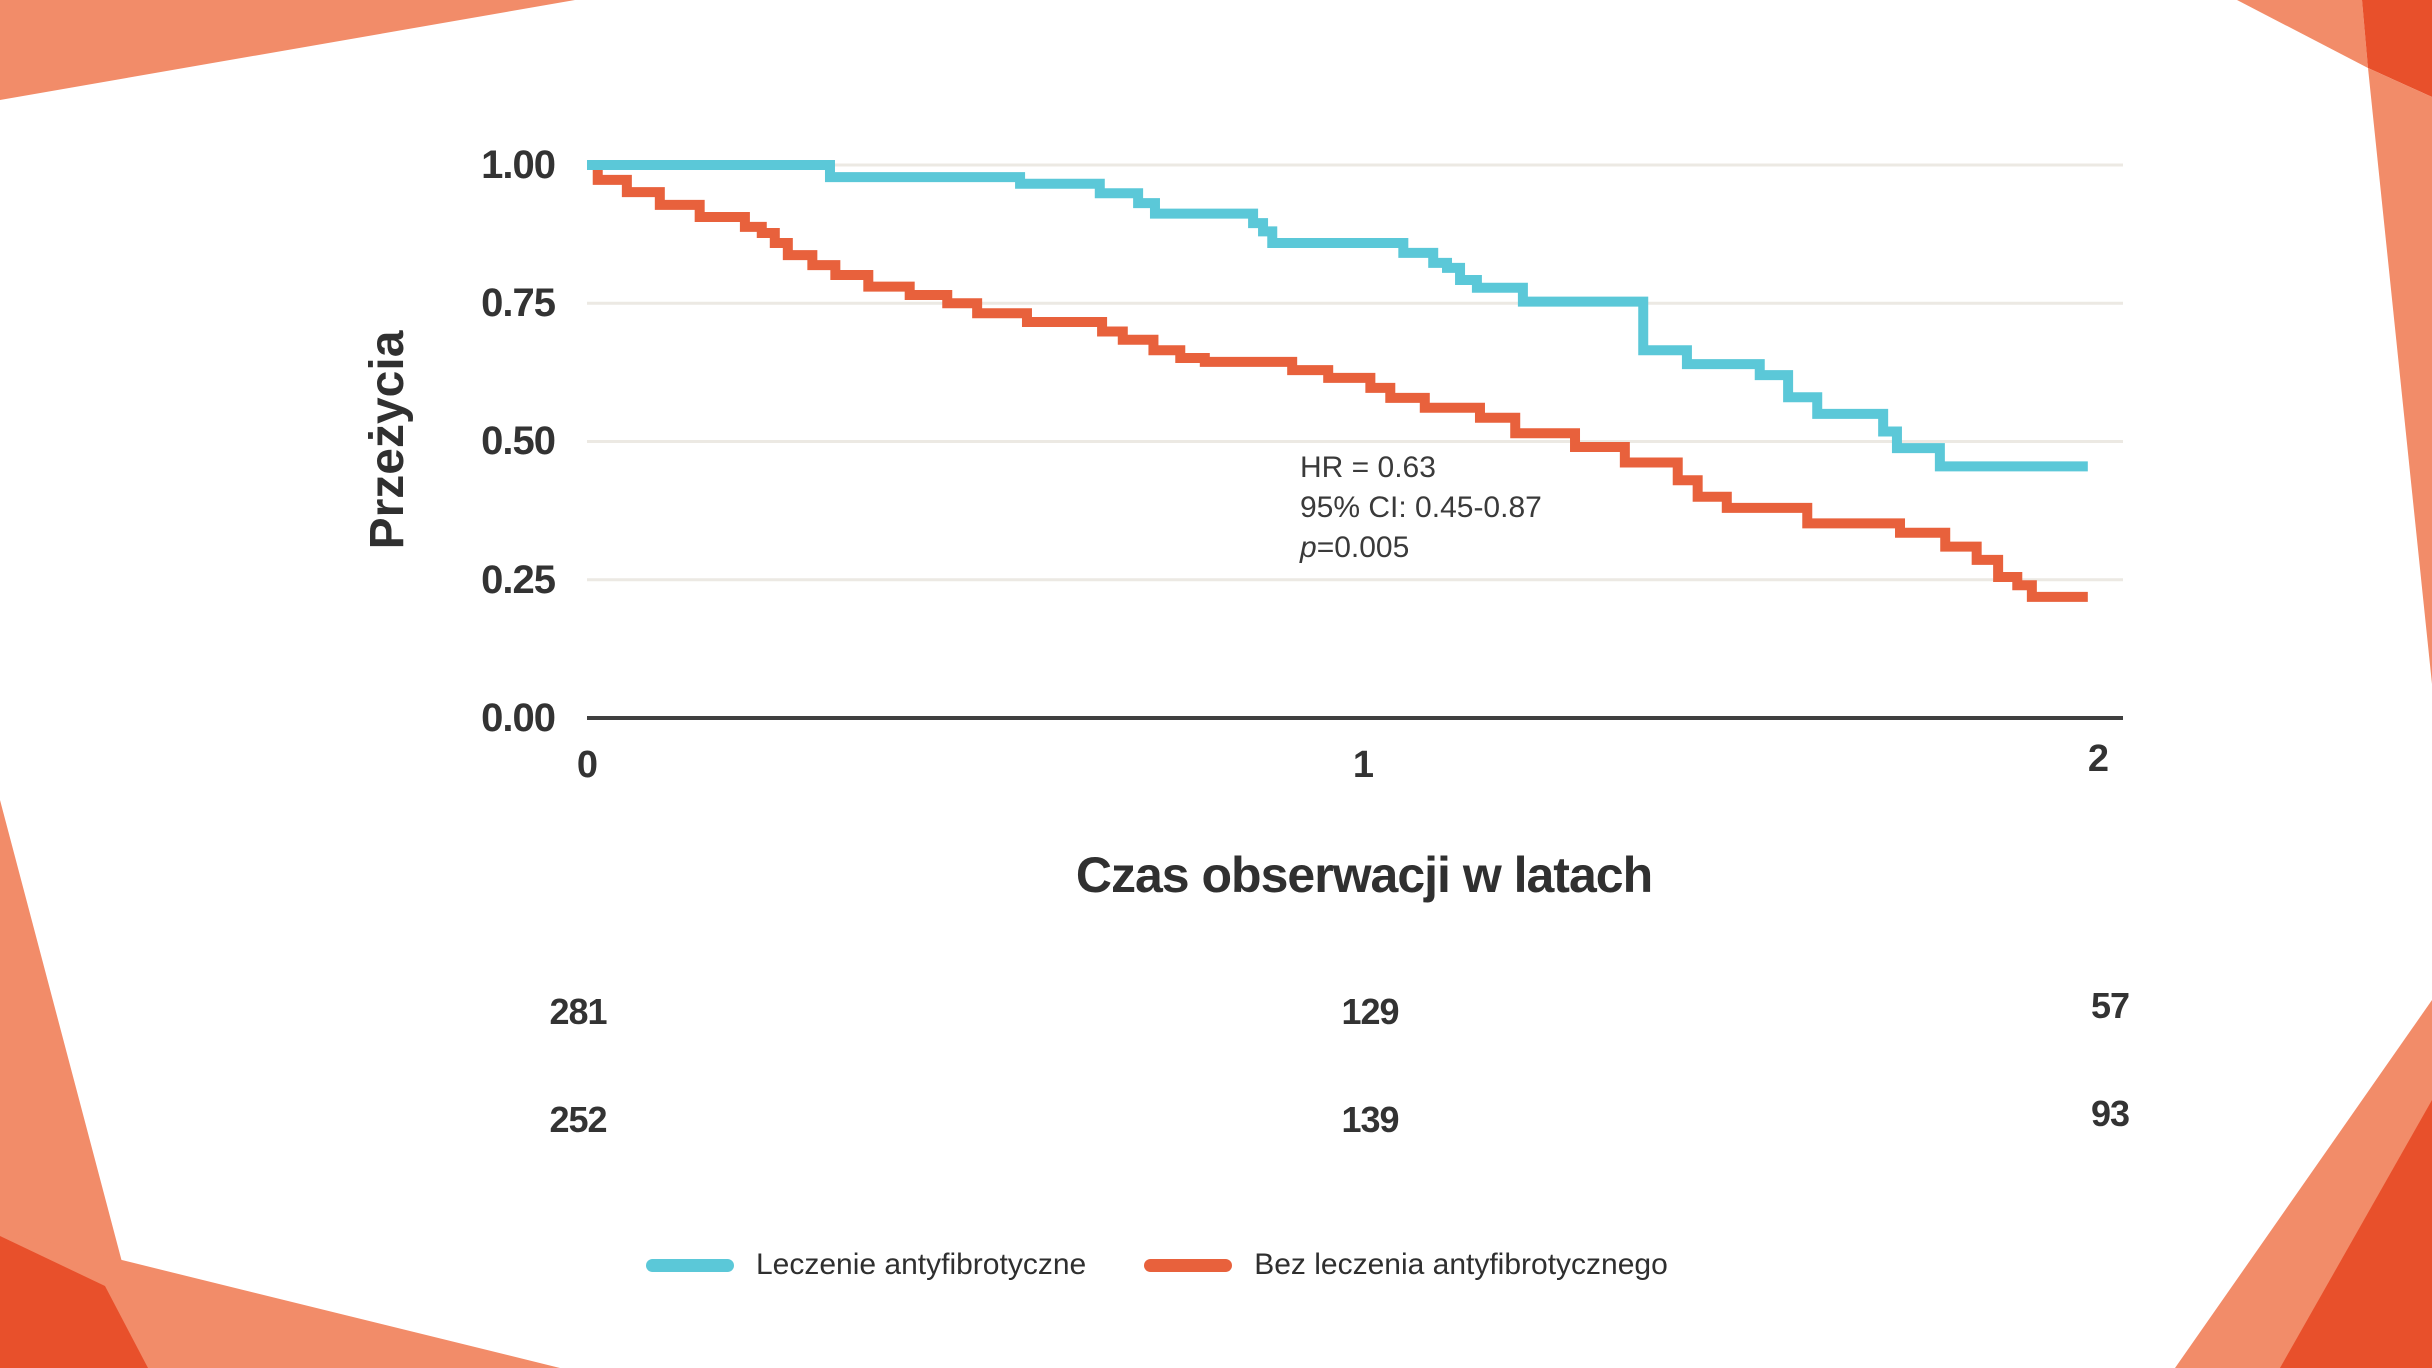  Describe the element at coordinates (75, 1084) in the screenshot. I see `decoration-bottom-left-band` at that location.